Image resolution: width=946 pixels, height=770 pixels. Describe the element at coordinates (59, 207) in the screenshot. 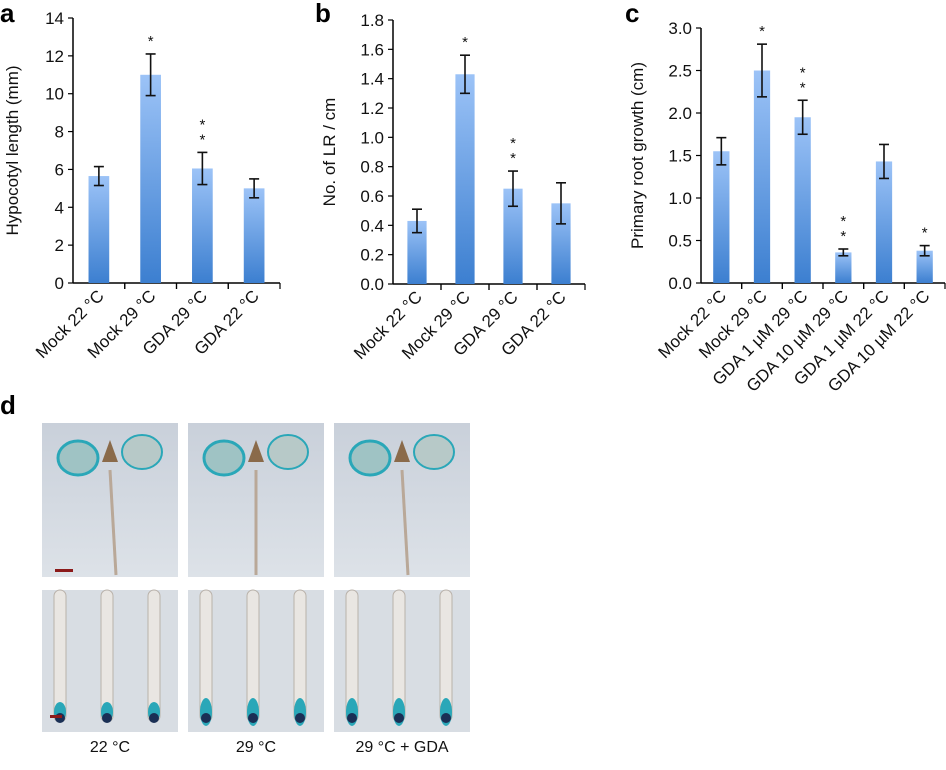

I see `y-tick-label: 4` at that location.